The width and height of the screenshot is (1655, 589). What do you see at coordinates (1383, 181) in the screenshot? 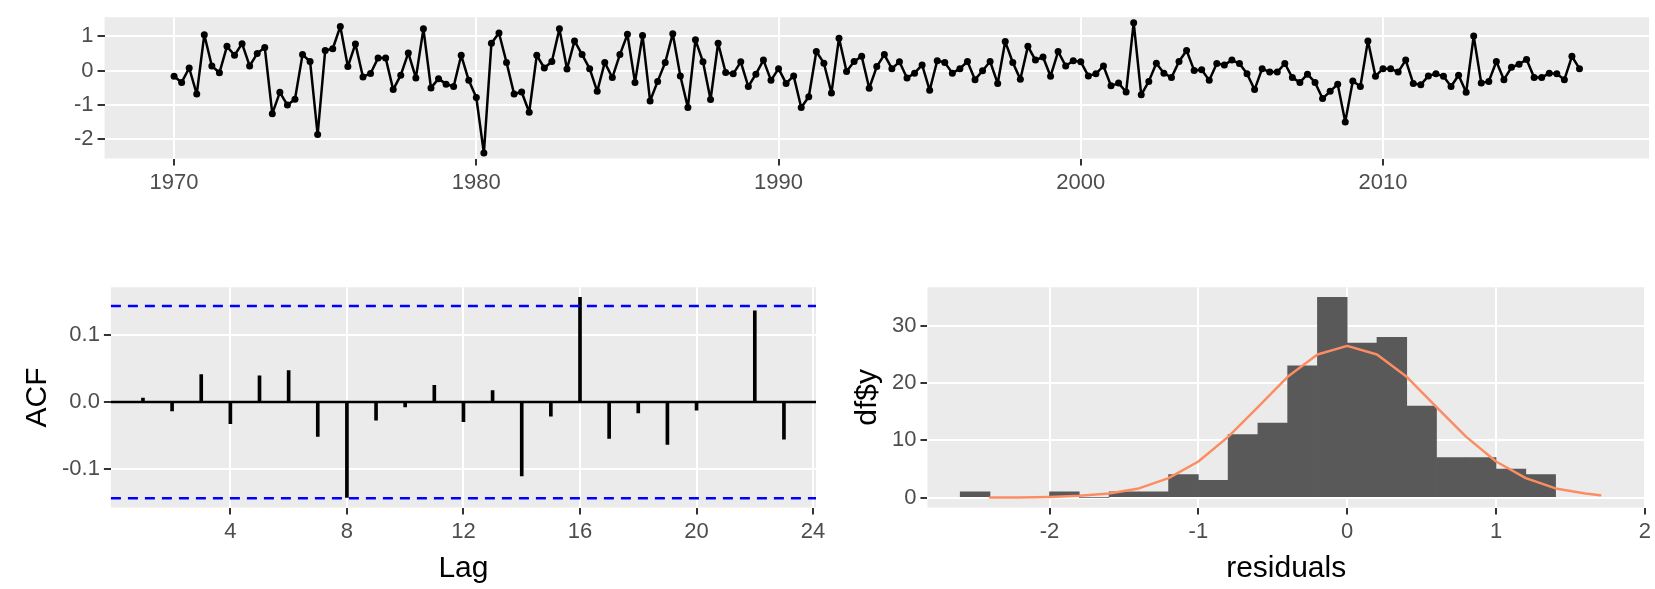
I see `x-tick-label: 2010` at bounding box center [1383, 181].